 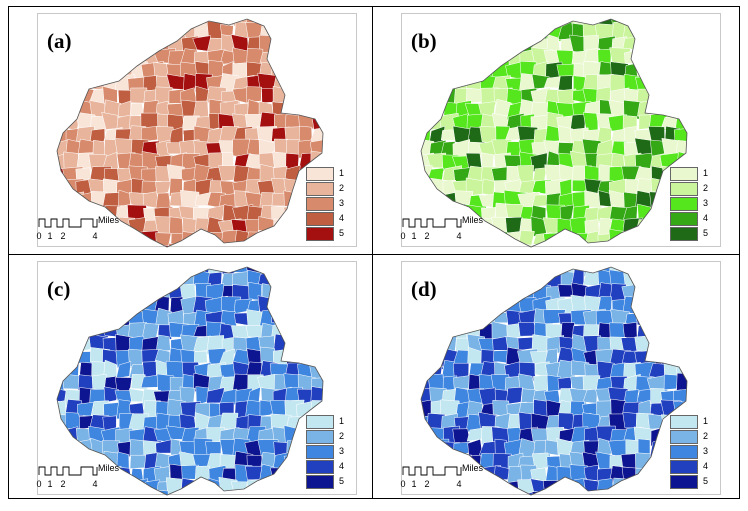 What do you see at coordinates (342, 436) in the screenshot?
I see `legend-label: 2` at bounding box center [342, 436].